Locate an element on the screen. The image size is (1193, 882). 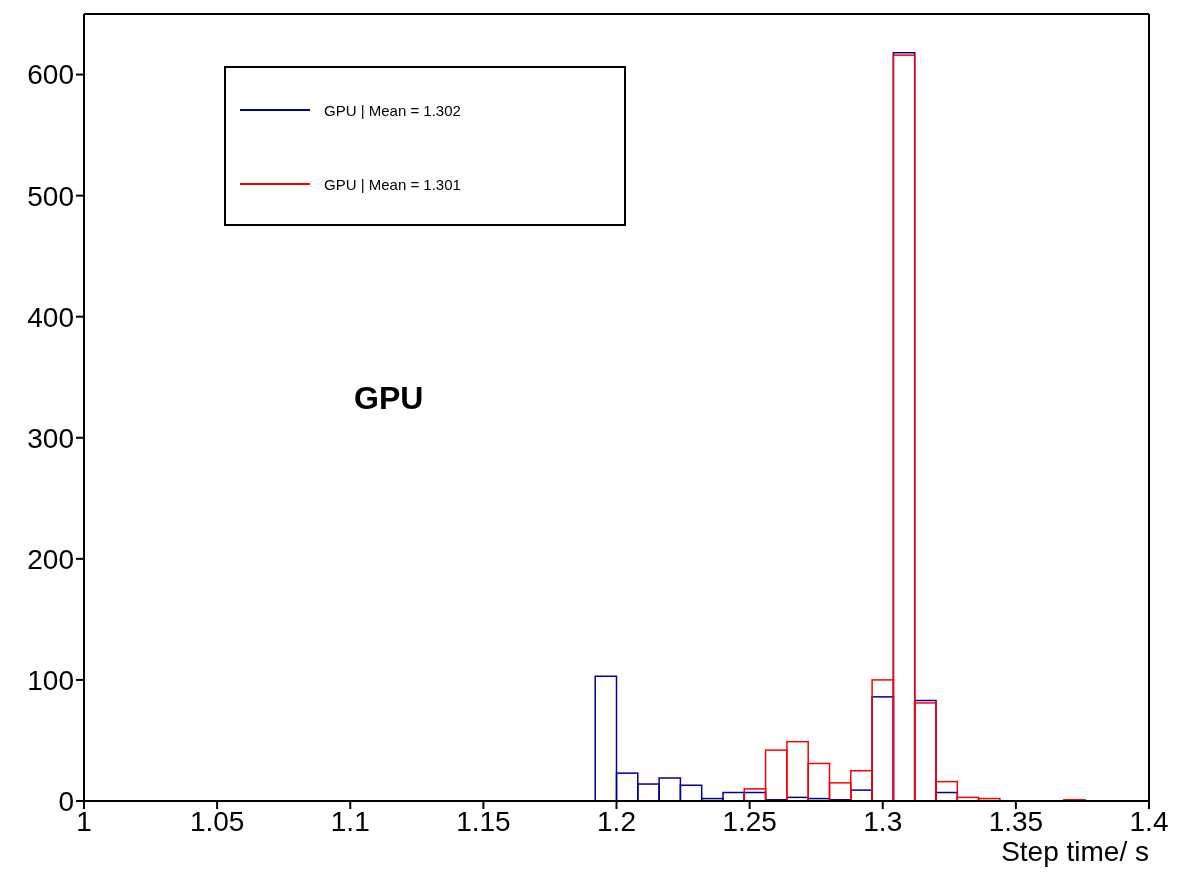
y-tick-label: 100 is located at coordinates (50, 680).